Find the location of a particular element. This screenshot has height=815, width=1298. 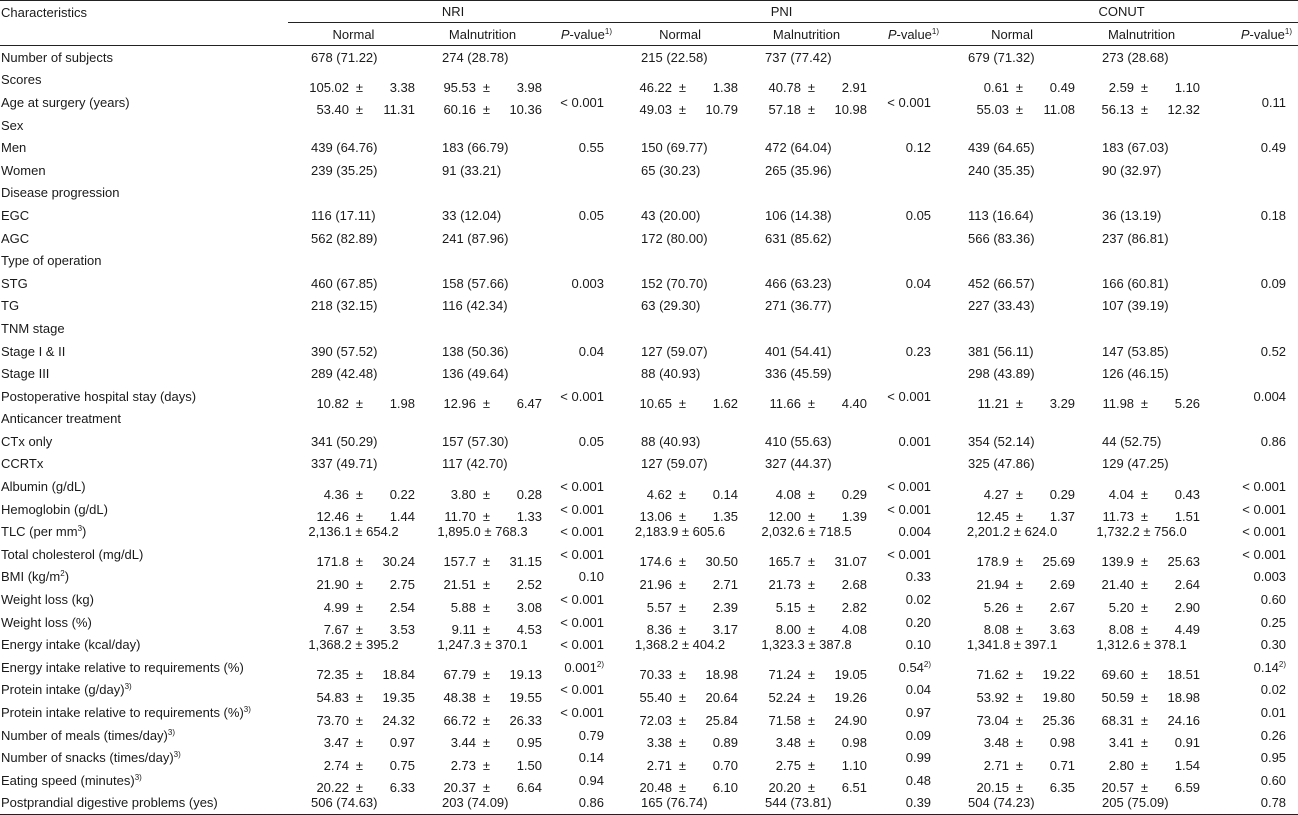

row-label-text: Sex is located at coordinates (12, 125).